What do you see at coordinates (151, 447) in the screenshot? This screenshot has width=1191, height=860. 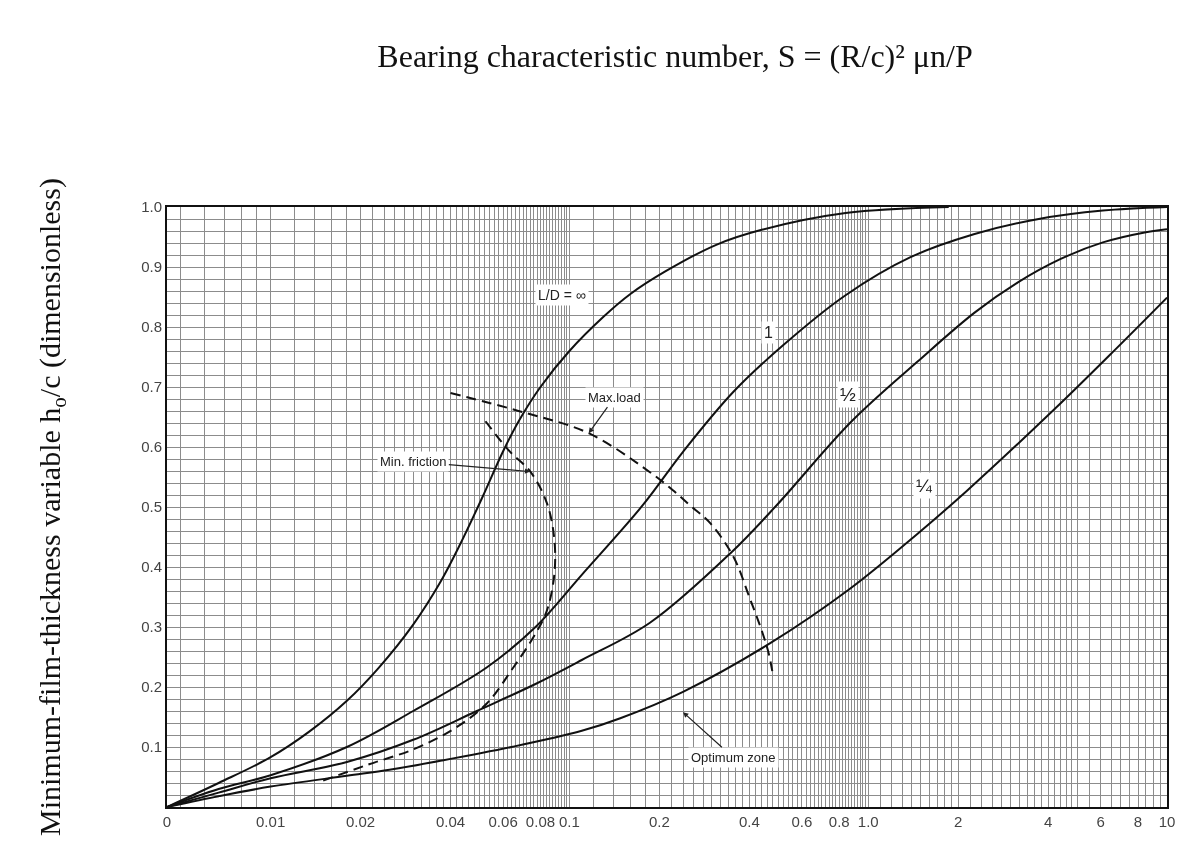 I see `y-tick-label: 0.6` at bounding box center [151, 447].